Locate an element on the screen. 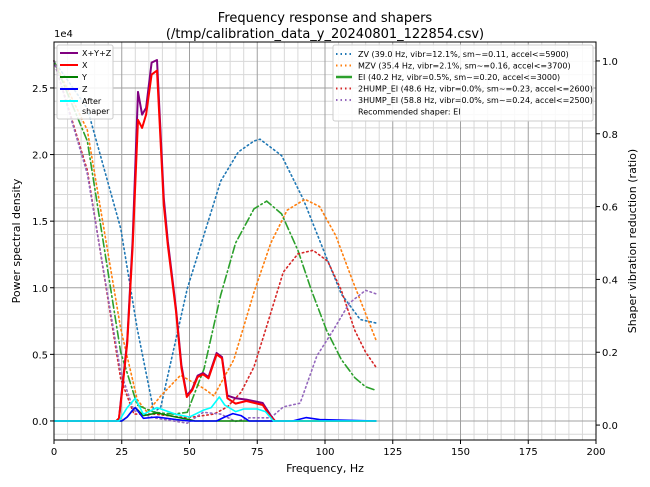 The image size is (650, 487). y-tick-label: 2.0 is located at coordinates (40, 156).